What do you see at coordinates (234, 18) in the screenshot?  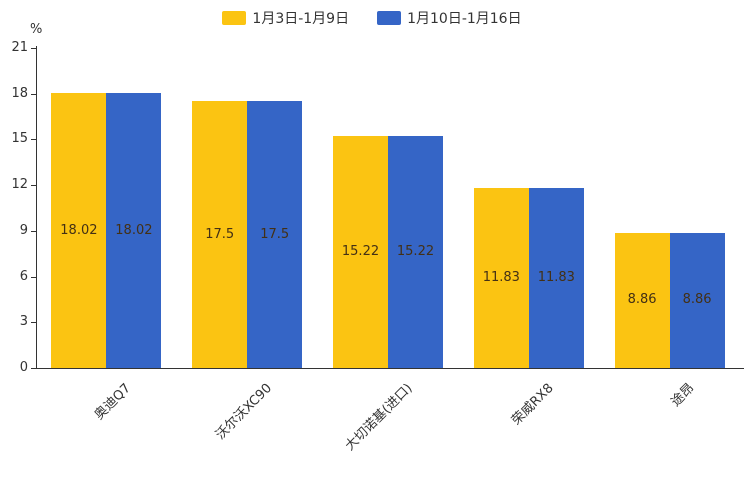 I see `legend-swatch-week1-icon` at bounding box center [234, 18].